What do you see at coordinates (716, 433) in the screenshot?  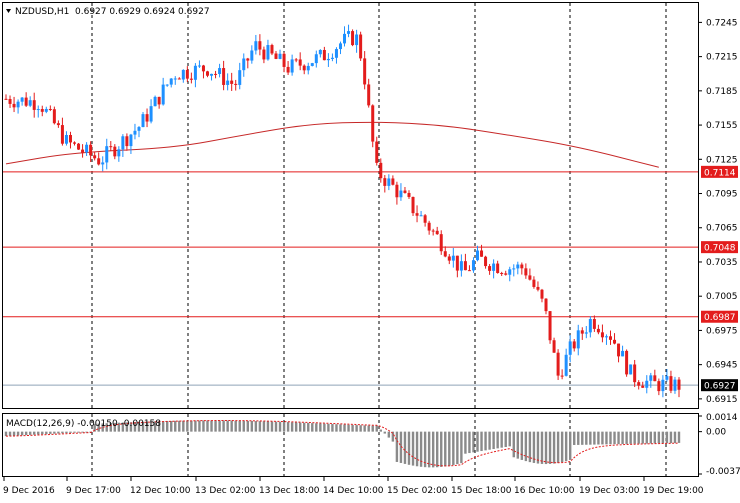 I see `macd-axis-label: 0.00` at bounding box center [716, 433].